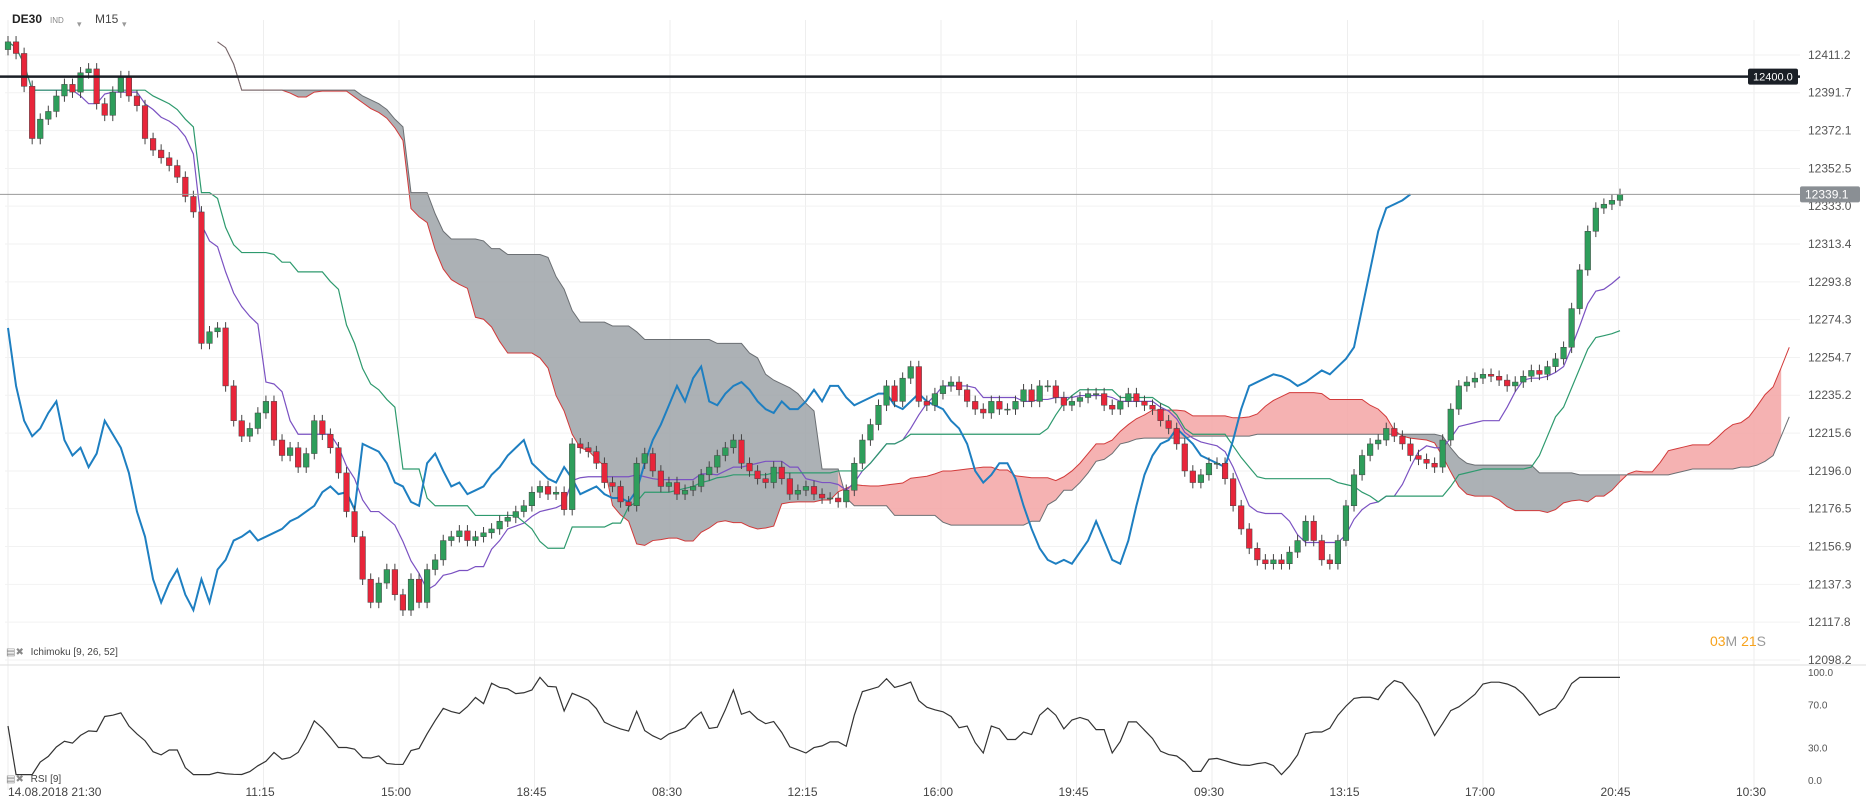 Image resolution: width=1866 pixels, height=811 pixels. What do you see at coordinates (1829, 55) in the screenshot?
I see `y-axis-tick: 12411.2` at bounding box center [1829, 55].